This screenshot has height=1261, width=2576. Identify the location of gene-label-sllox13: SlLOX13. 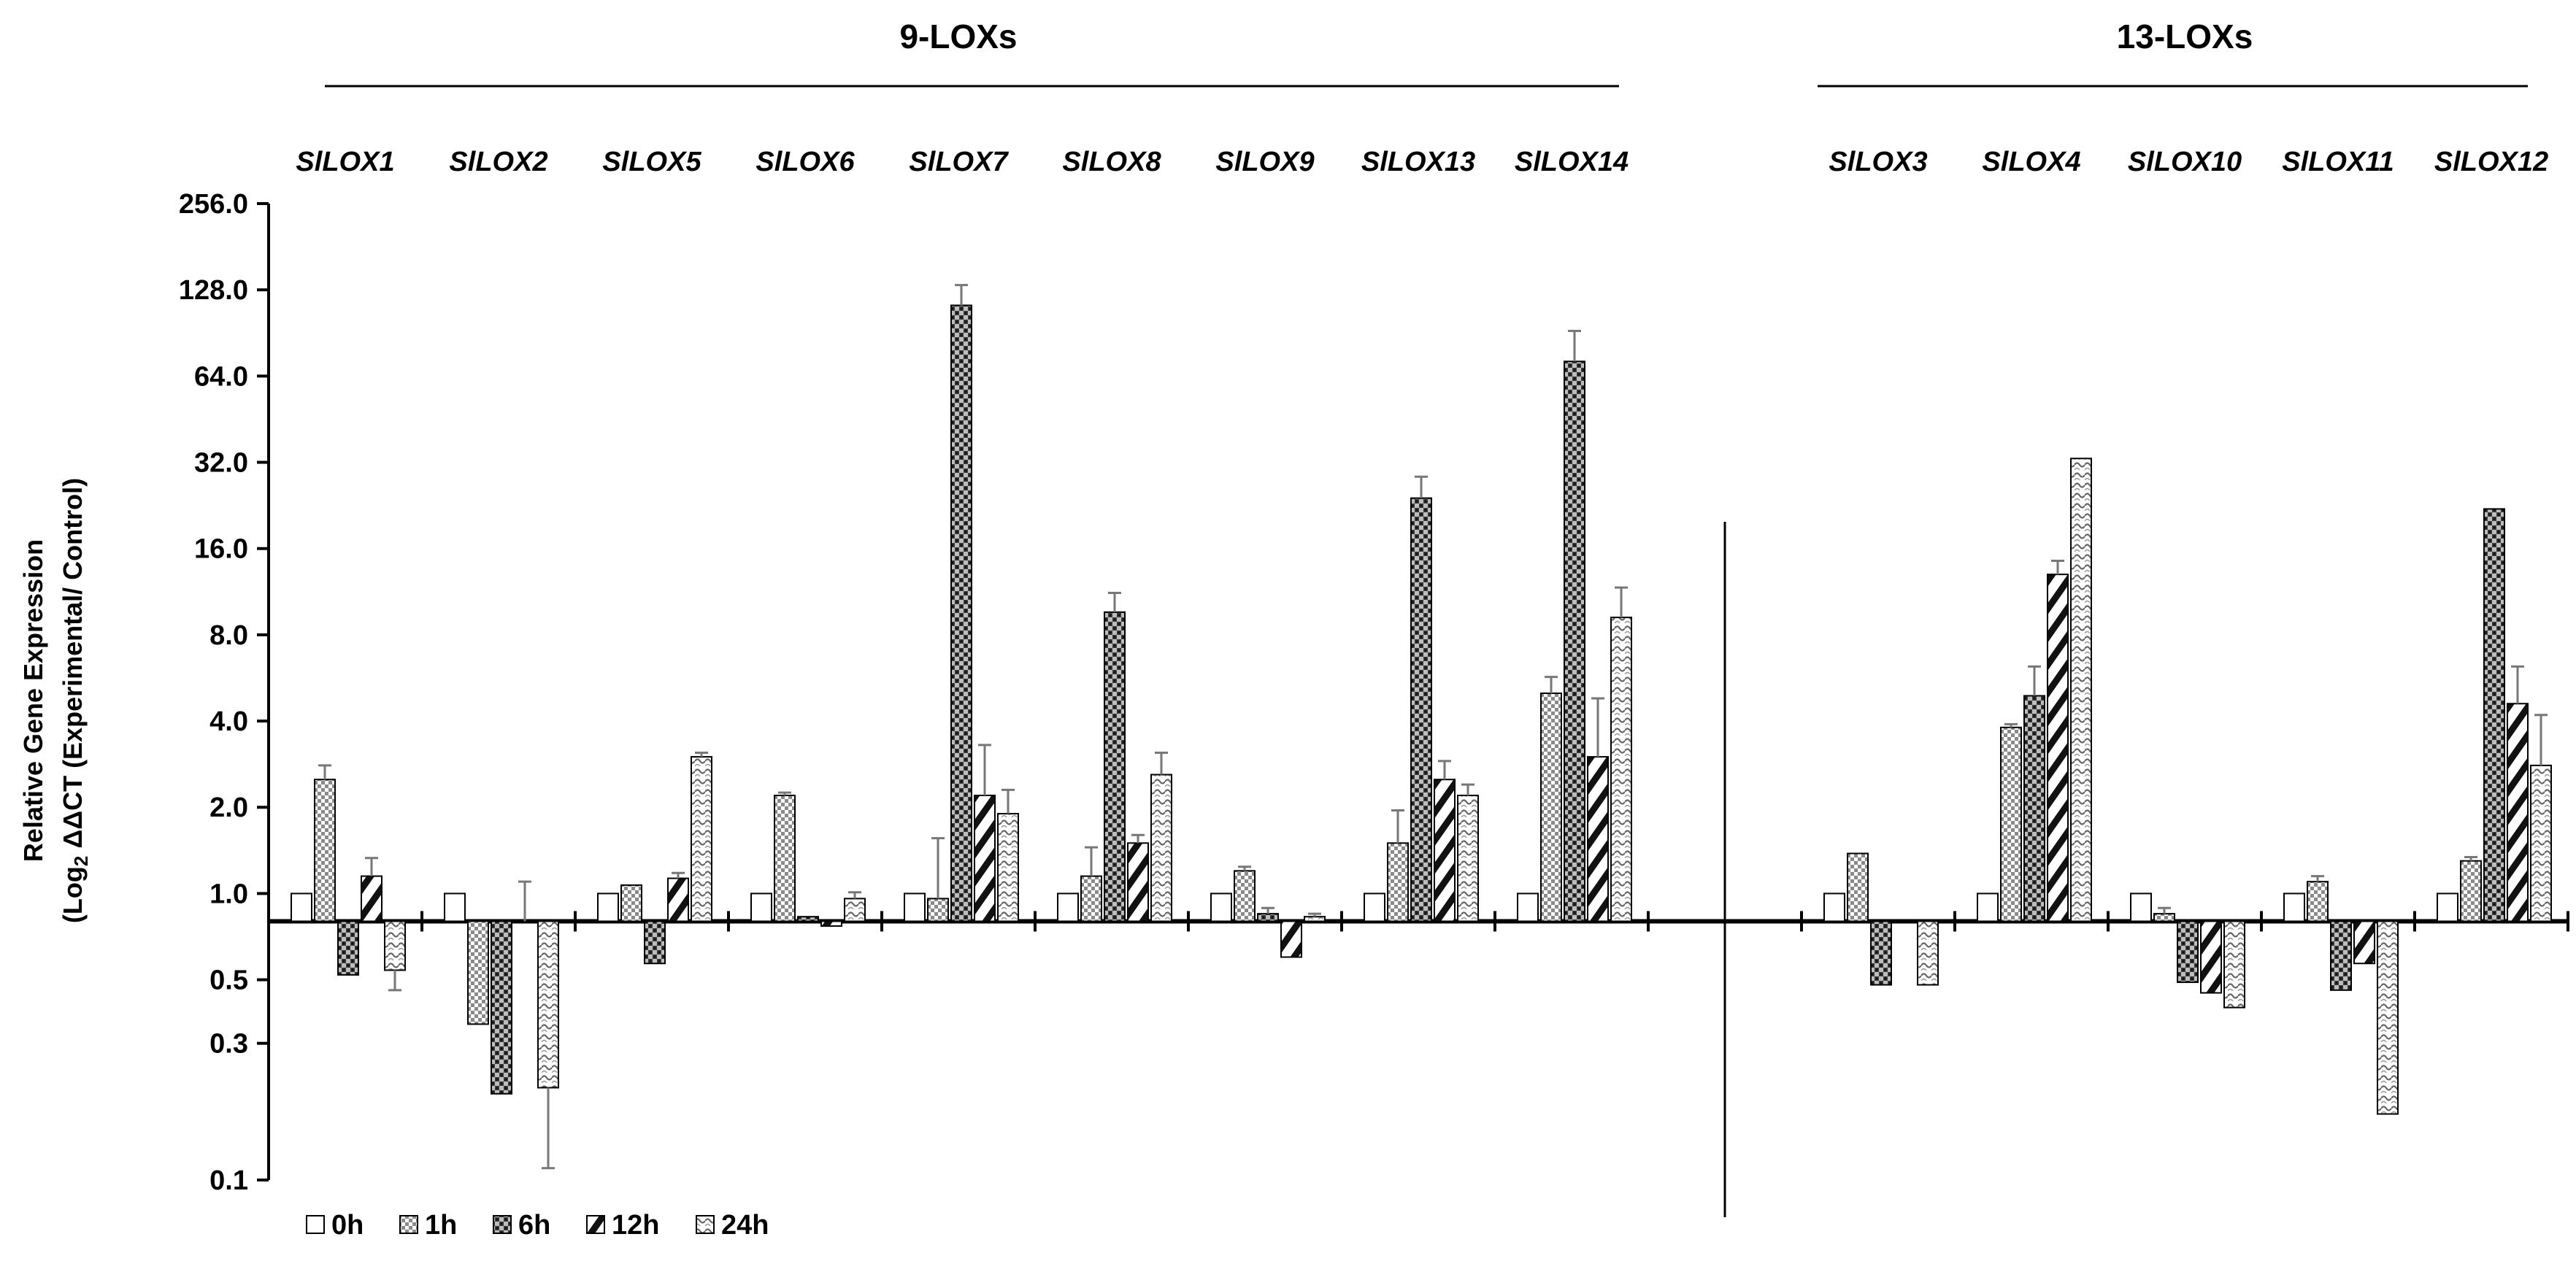
(1418, 162).